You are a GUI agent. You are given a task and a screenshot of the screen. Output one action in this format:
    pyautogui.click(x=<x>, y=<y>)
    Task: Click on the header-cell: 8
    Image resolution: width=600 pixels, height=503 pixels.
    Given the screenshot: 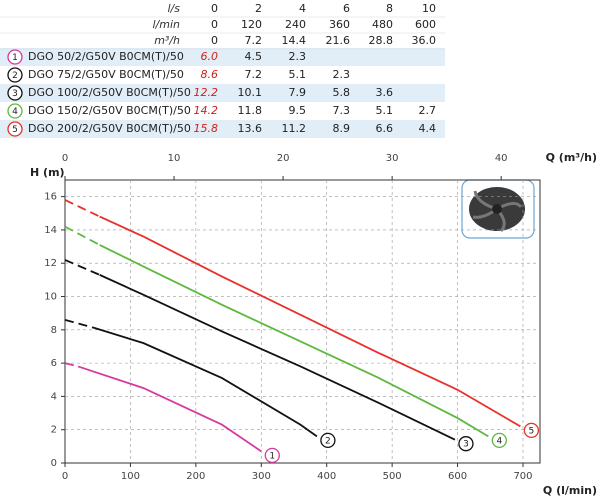 What is the action you would take?
    pyautogui.click(x=389, y=8)
    